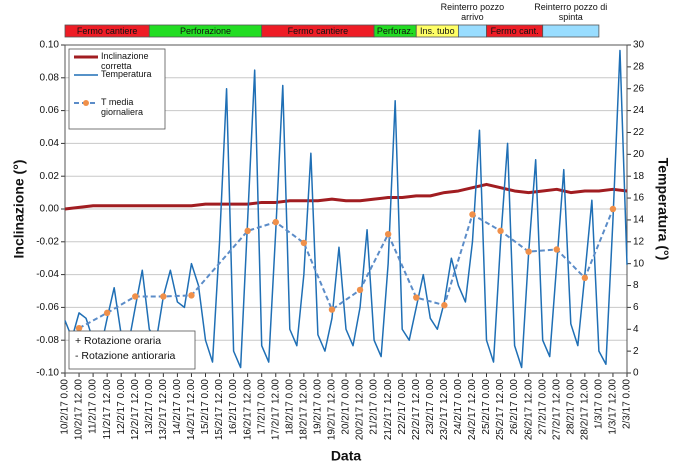 Image resolution: width=680 pixels, height=470 pixels. Describe the element at coordinates (47, 241) in the screenshot. I see `y-tick-label: -0.02` at that location.